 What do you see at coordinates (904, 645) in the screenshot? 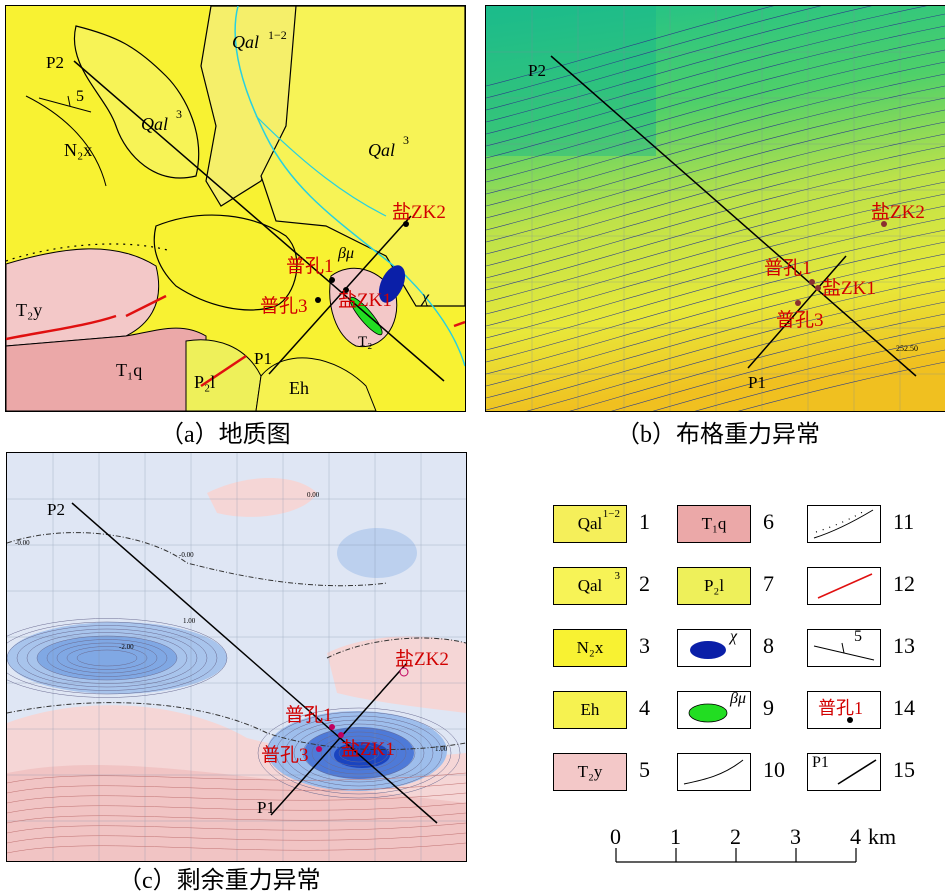
I see `legend-num-13: 13` at bounding box center [904, 645].